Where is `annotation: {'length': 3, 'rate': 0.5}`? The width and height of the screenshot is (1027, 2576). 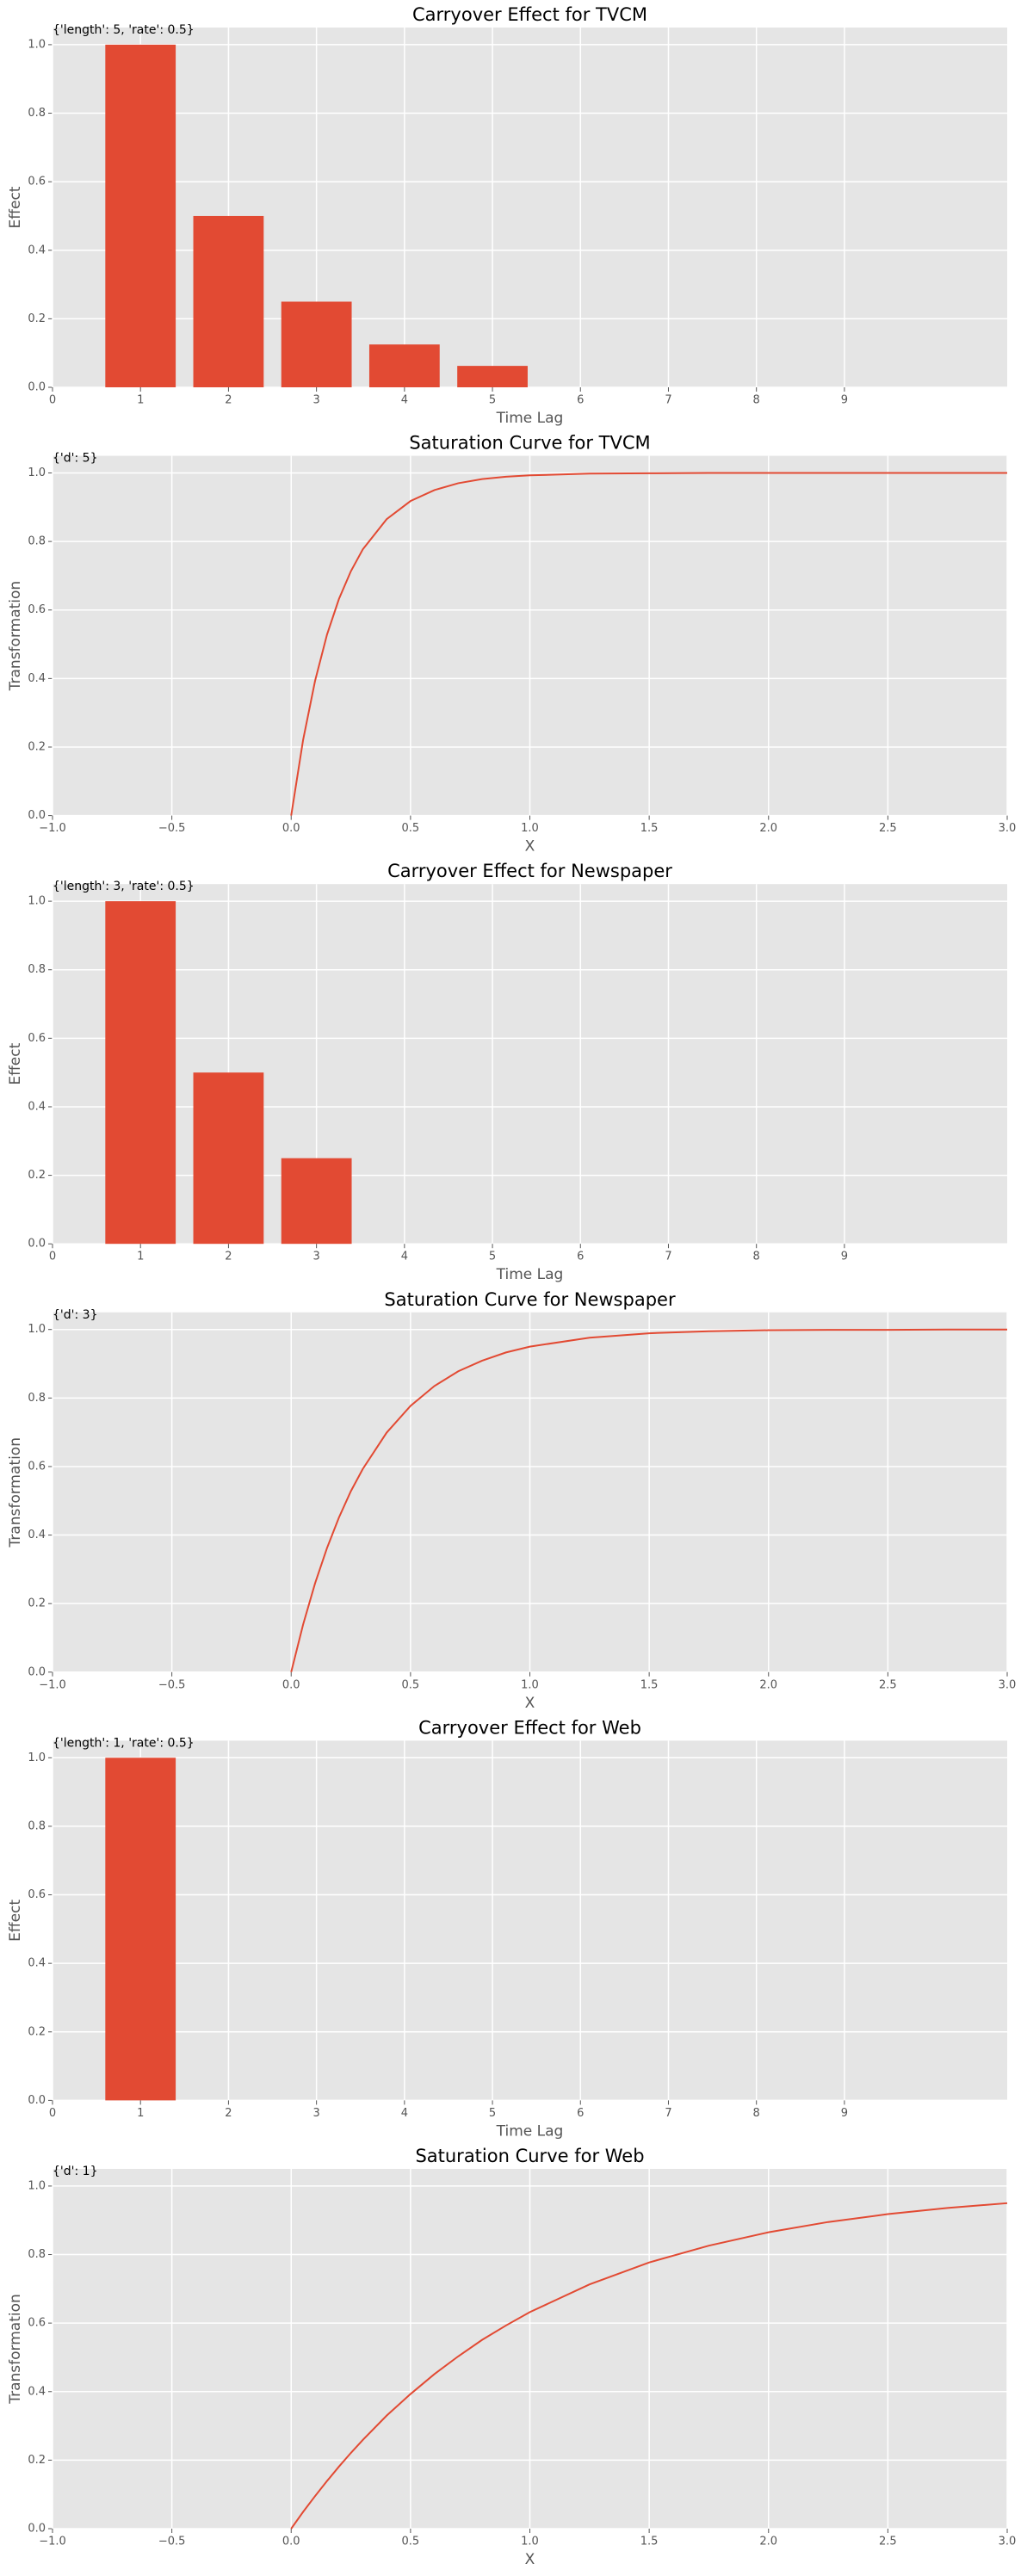 annotation: {'length': 3, 'rate': 0.5} is located at coordinates (124, 886).